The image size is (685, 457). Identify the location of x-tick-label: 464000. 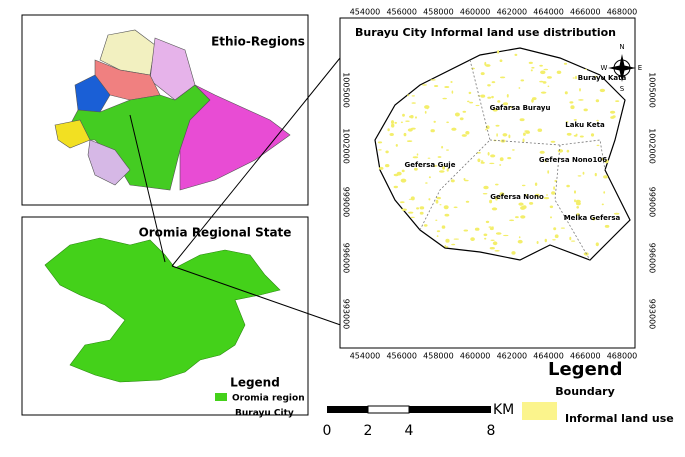
(548, 356).